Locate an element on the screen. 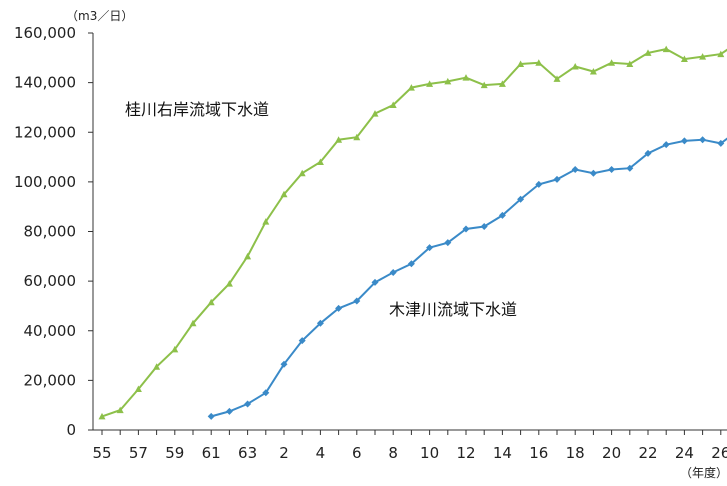 Image resolution: width=727 pixels, height=486 pixels. x-axis-unit: （年度） is located at coordinates (703, 472).